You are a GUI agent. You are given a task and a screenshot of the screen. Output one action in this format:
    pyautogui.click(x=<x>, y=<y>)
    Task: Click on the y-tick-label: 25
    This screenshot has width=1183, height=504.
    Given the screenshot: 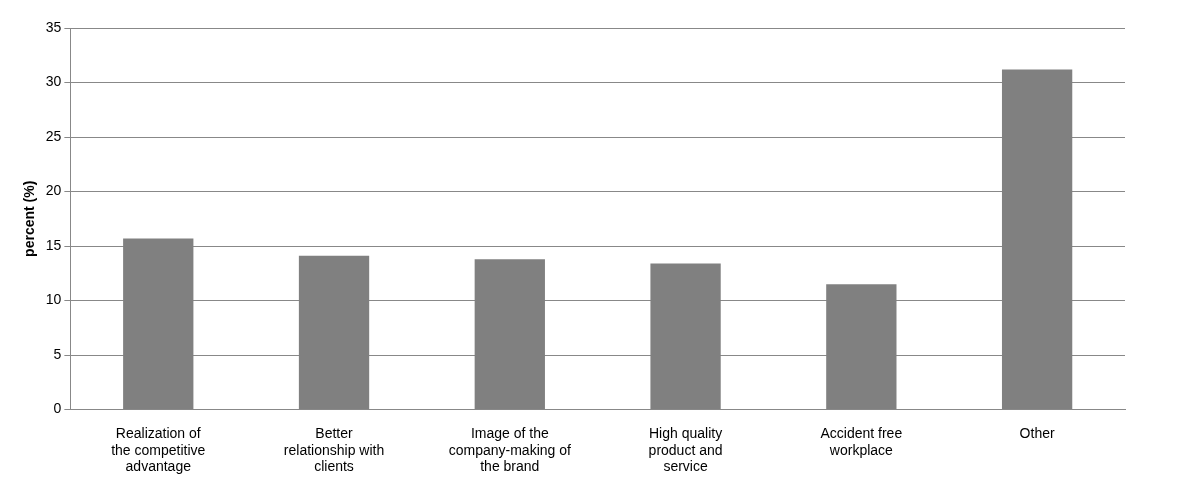 What is the action you would take?
    pyautogui.click(x=53, y=135)
    